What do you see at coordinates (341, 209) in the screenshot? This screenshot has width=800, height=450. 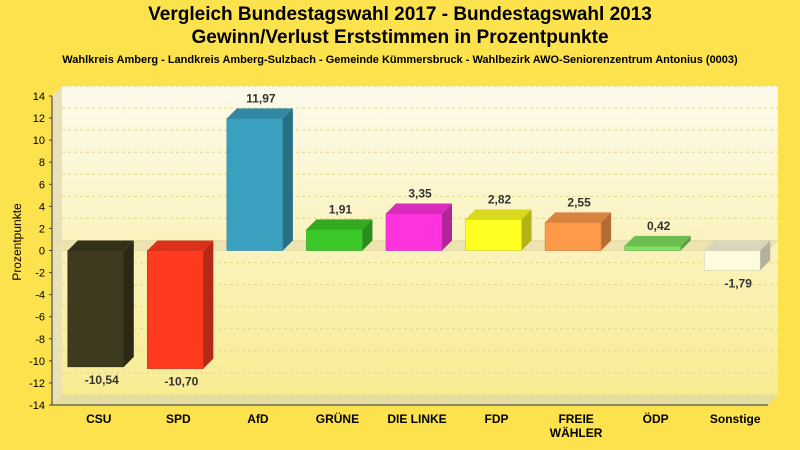 I see `data-label: 1,91` at bounding box center [341, 209].